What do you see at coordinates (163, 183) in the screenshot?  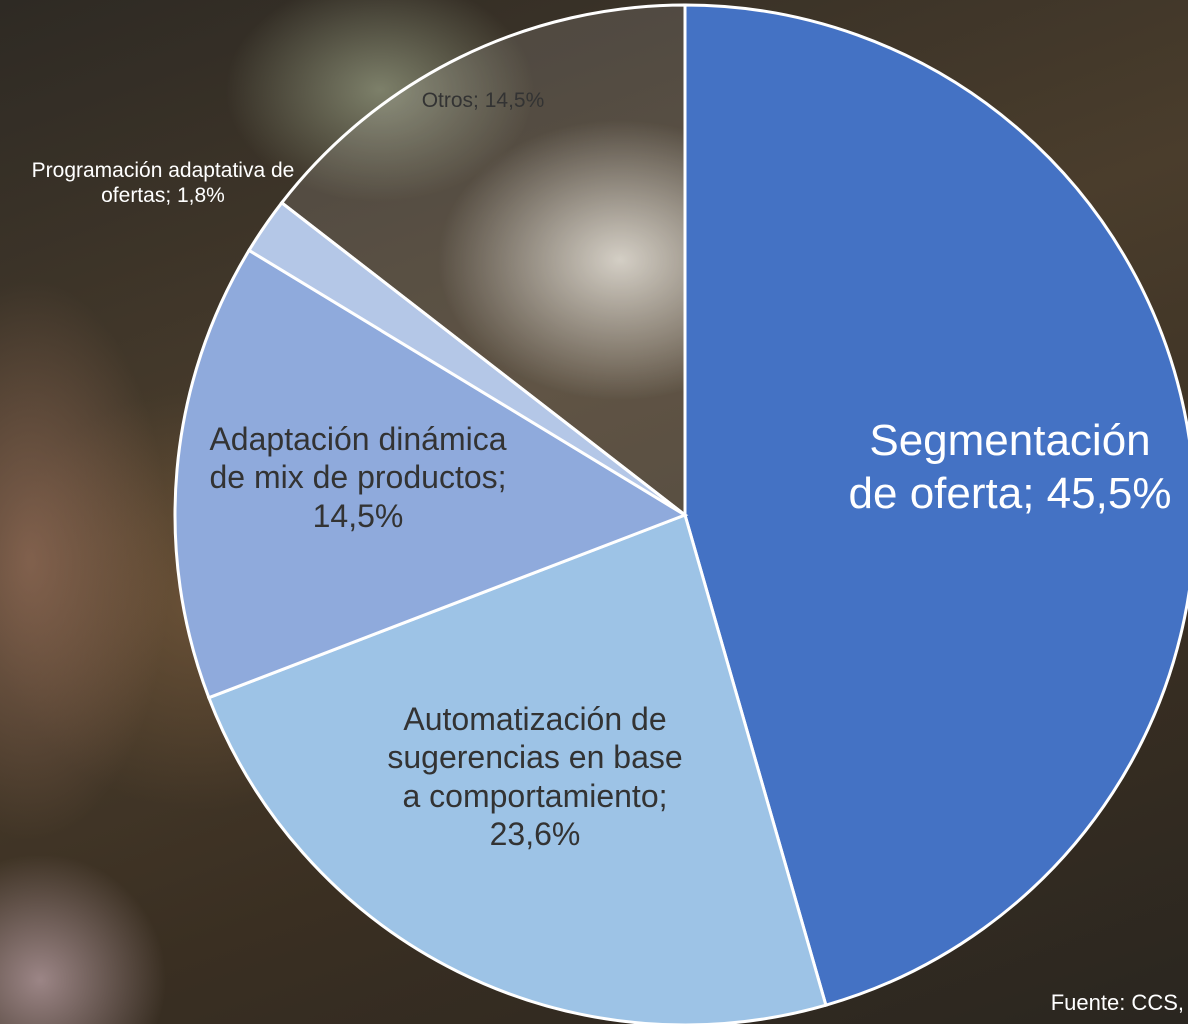 I see `data-label: Programación adaptativa de ofertas; 1,8%` at bounding box center [163, 183].